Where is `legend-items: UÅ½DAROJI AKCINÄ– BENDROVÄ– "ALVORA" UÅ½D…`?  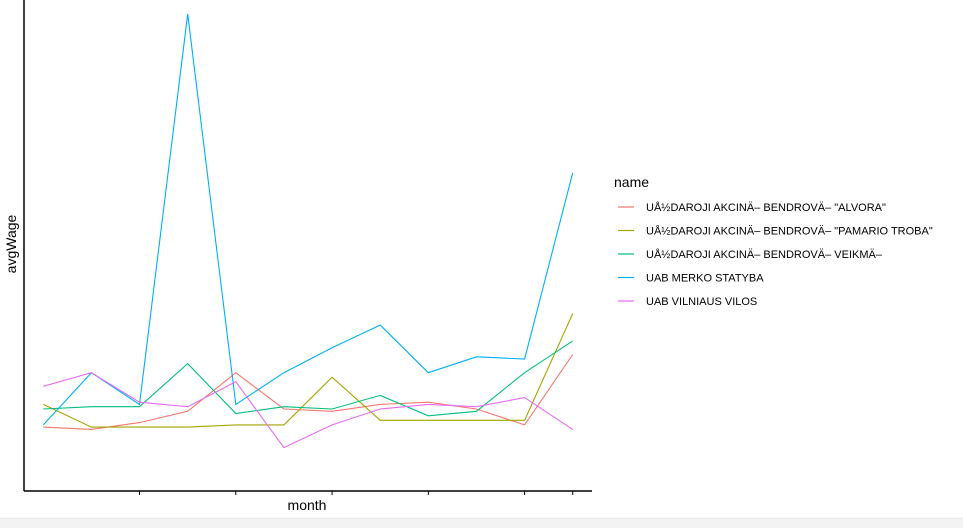 legend-items: UÅ½DAROJI AKCINÄ– BENDROVÄ– "ALVORA" UÅ½D… is located at coordinates (775, 254).